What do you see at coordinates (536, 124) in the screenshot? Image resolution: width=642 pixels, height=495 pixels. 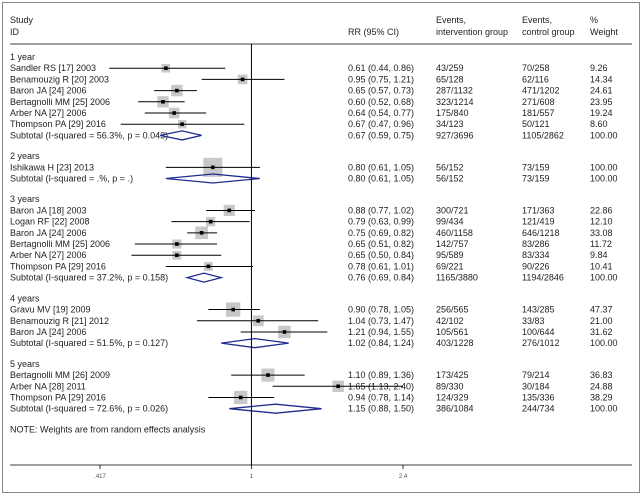 I see `events-control: 50/121` at bounding box center [536, 124].